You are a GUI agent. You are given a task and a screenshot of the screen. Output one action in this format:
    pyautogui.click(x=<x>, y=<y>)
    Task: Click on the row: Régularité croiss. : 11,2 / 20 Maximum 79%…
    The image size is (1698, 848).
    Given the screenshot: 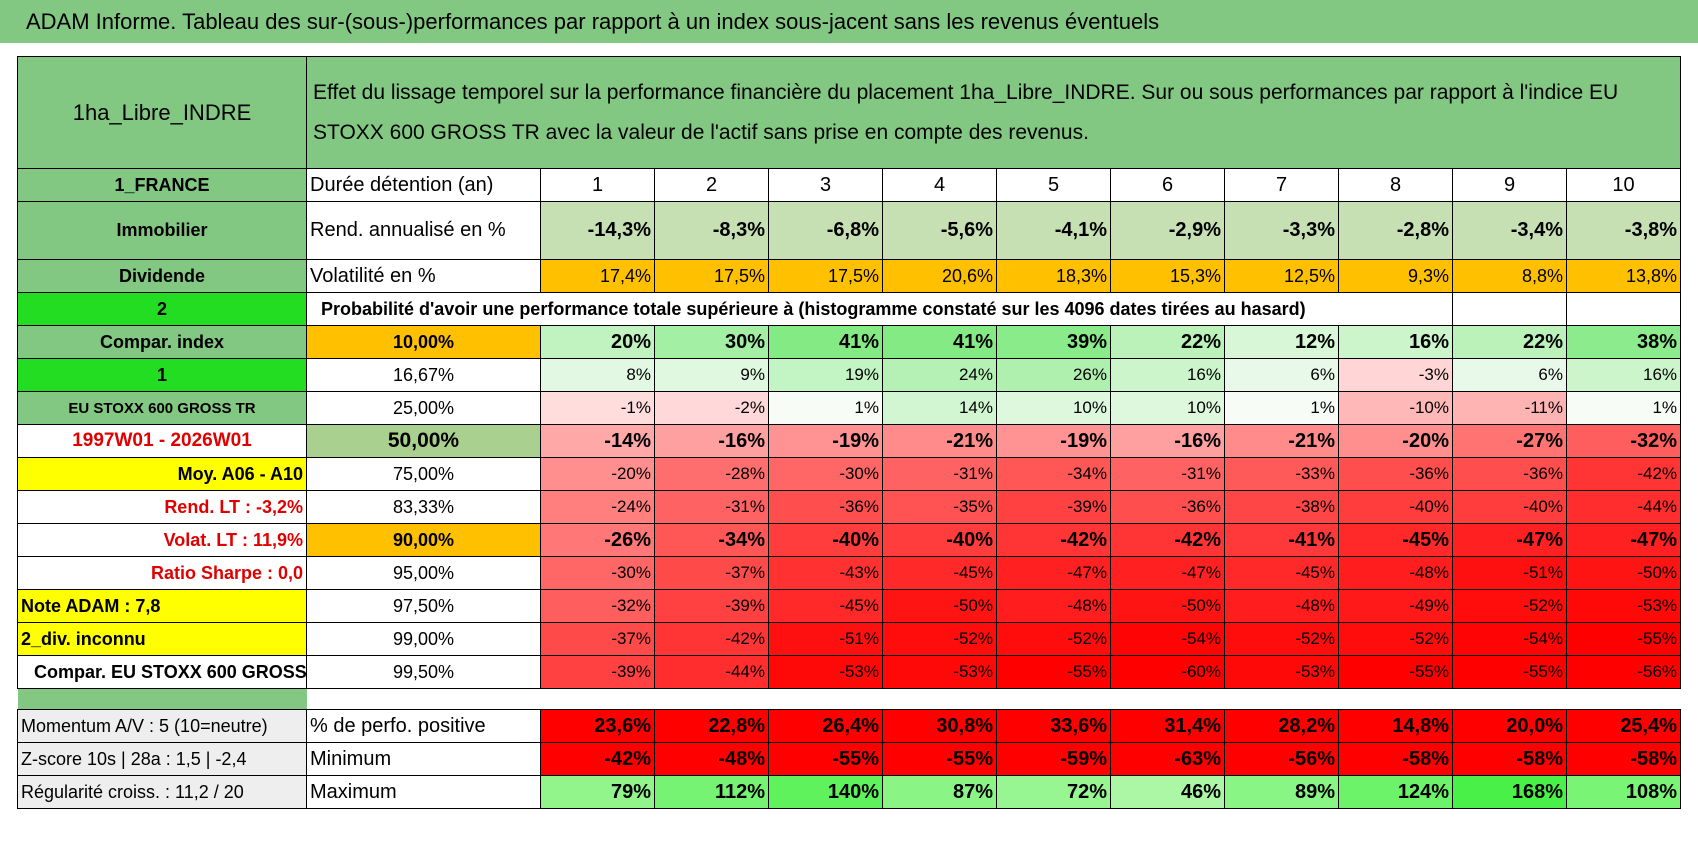 What is the action you would take?
    pyautogui.click(x=849, y=792)
    